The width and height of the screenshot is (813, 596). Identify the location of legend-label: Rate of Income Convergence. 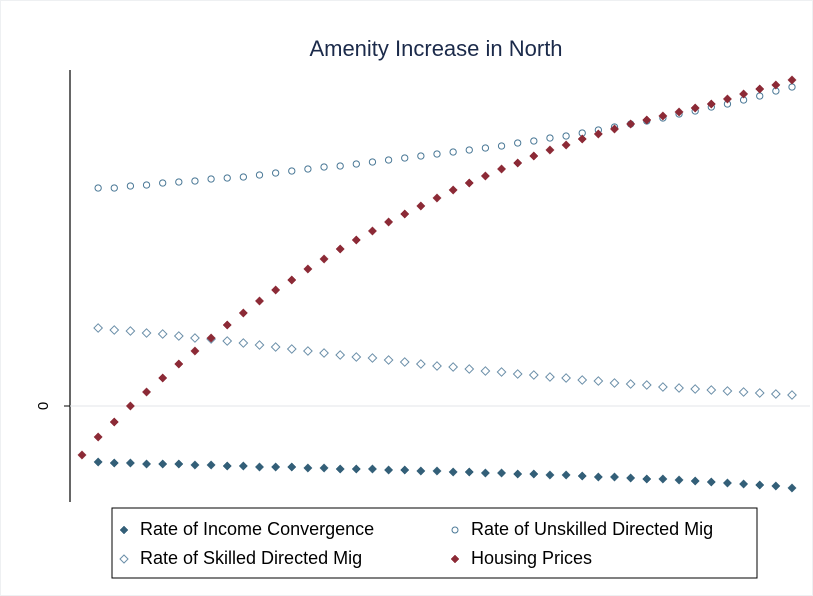
(257, 529).